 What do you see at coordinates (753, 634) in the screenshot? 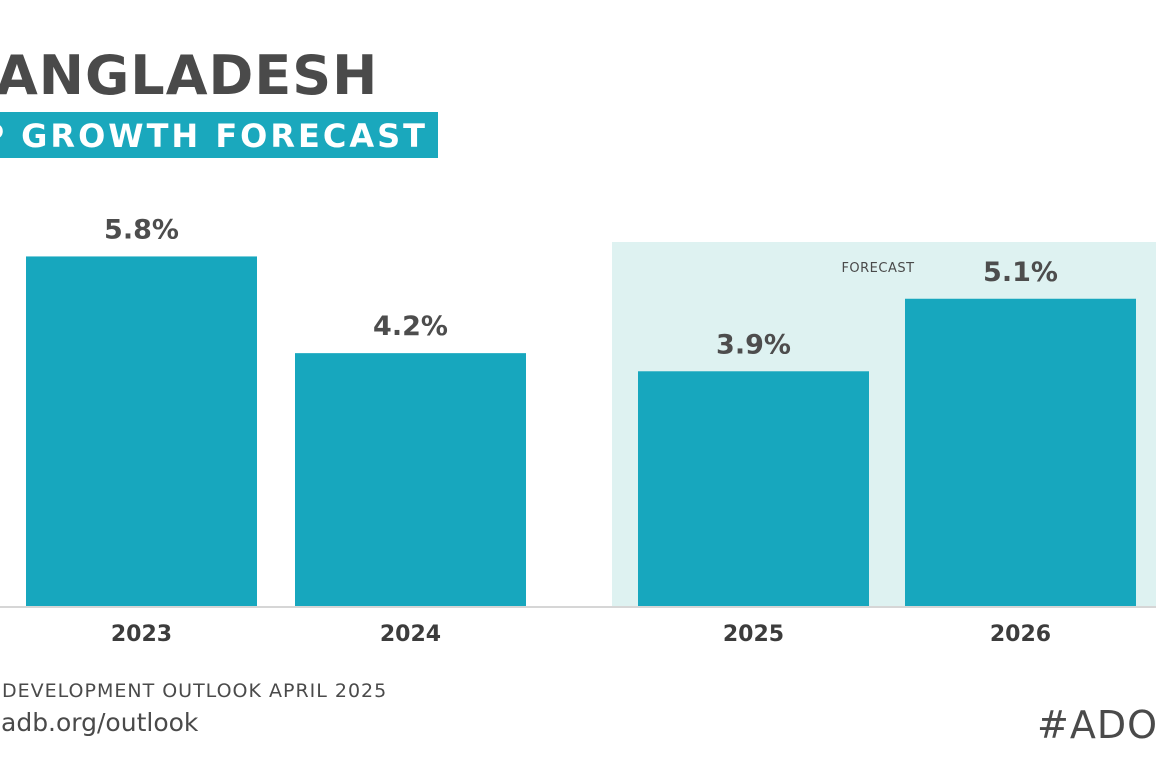
I see `x-tick-label-2025: 2025` at bounding box center [753, 634].